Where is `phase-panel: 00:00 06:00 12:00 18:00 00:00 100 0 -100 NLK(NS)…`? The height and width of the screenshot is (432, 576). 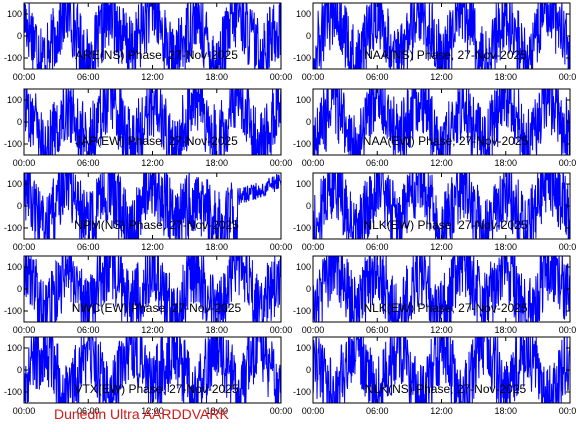
phase-panel: 00:00 06:00 12:00 18:00 00:00 100 0 -100 NLK(NS)… is located at coordinates (434, 376).